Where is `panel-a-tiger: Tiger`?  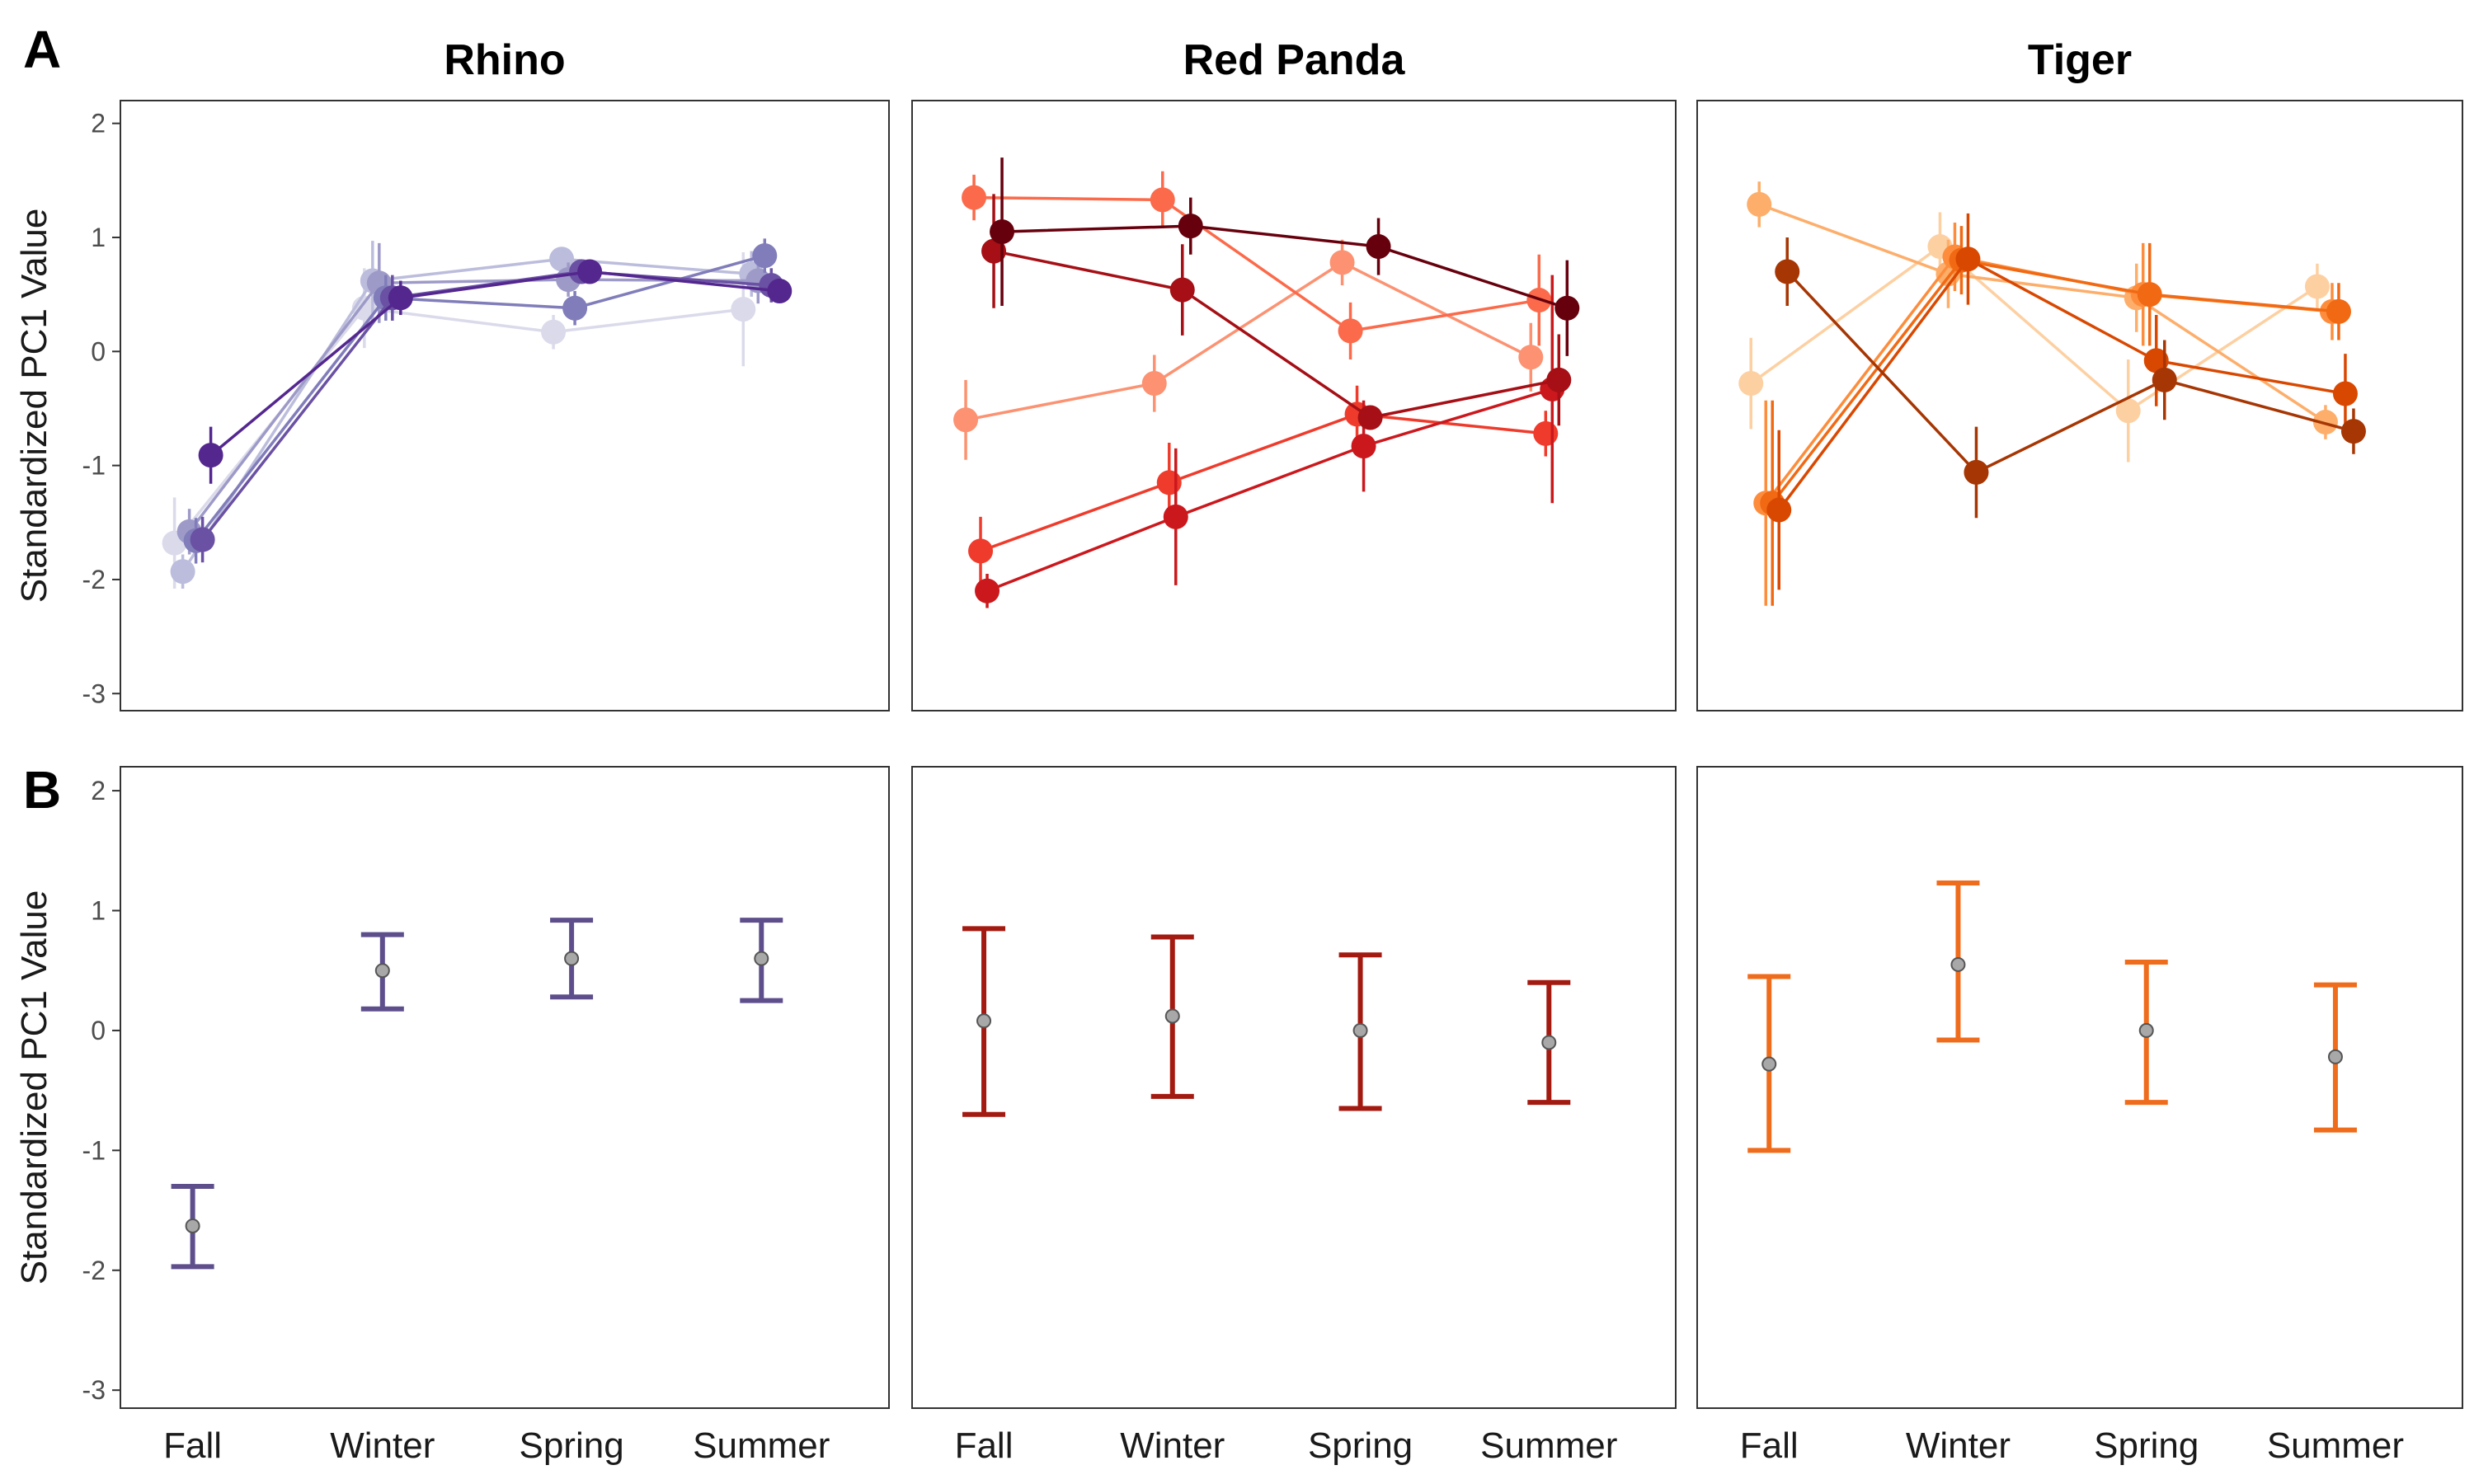
panel-a-tiger: Tiger is located at coordinates (2079, 373).